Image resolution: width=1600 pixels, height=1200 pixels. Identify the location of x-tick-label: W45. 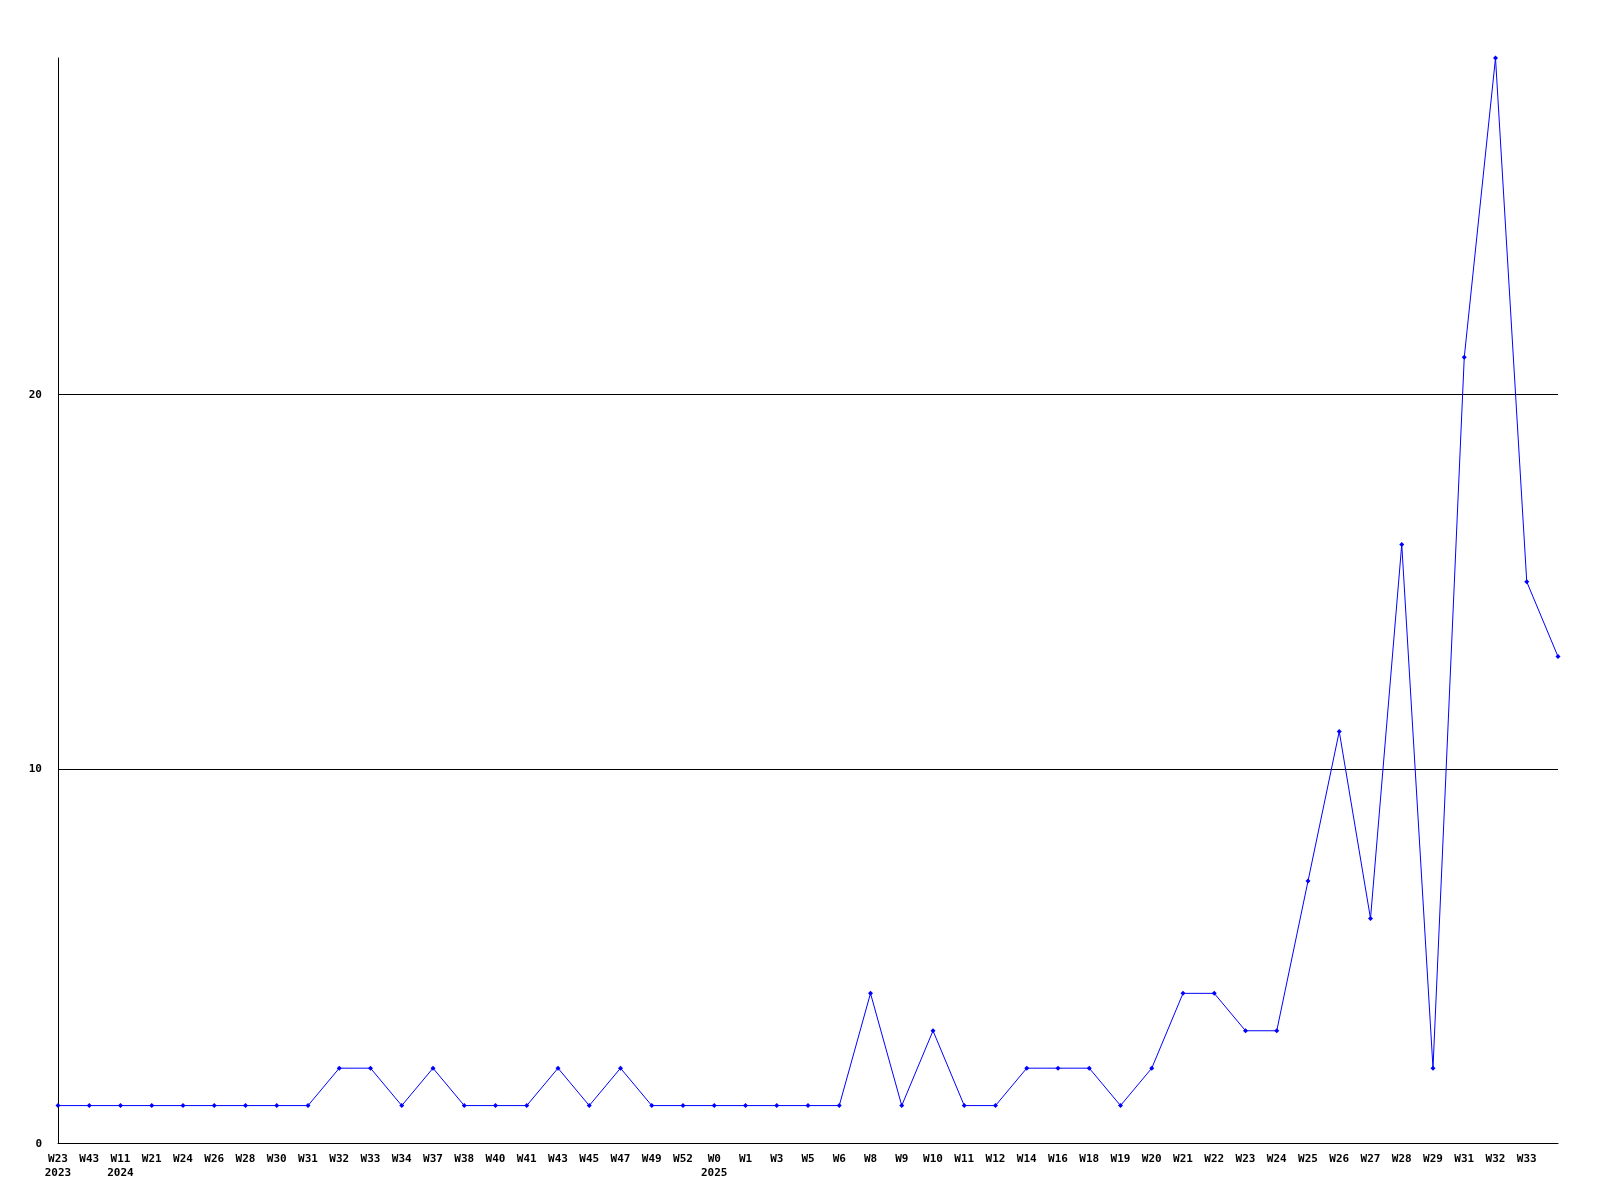
(589, 1158).